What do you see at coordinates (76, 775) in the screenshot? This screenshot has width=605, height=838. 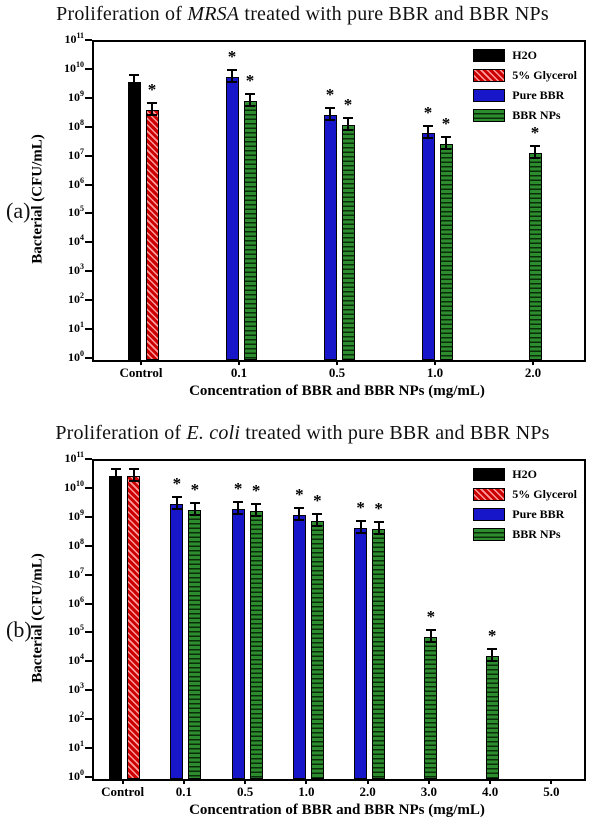 I see `y-tick-label: 10⁰` at bounding box center [76, 775].